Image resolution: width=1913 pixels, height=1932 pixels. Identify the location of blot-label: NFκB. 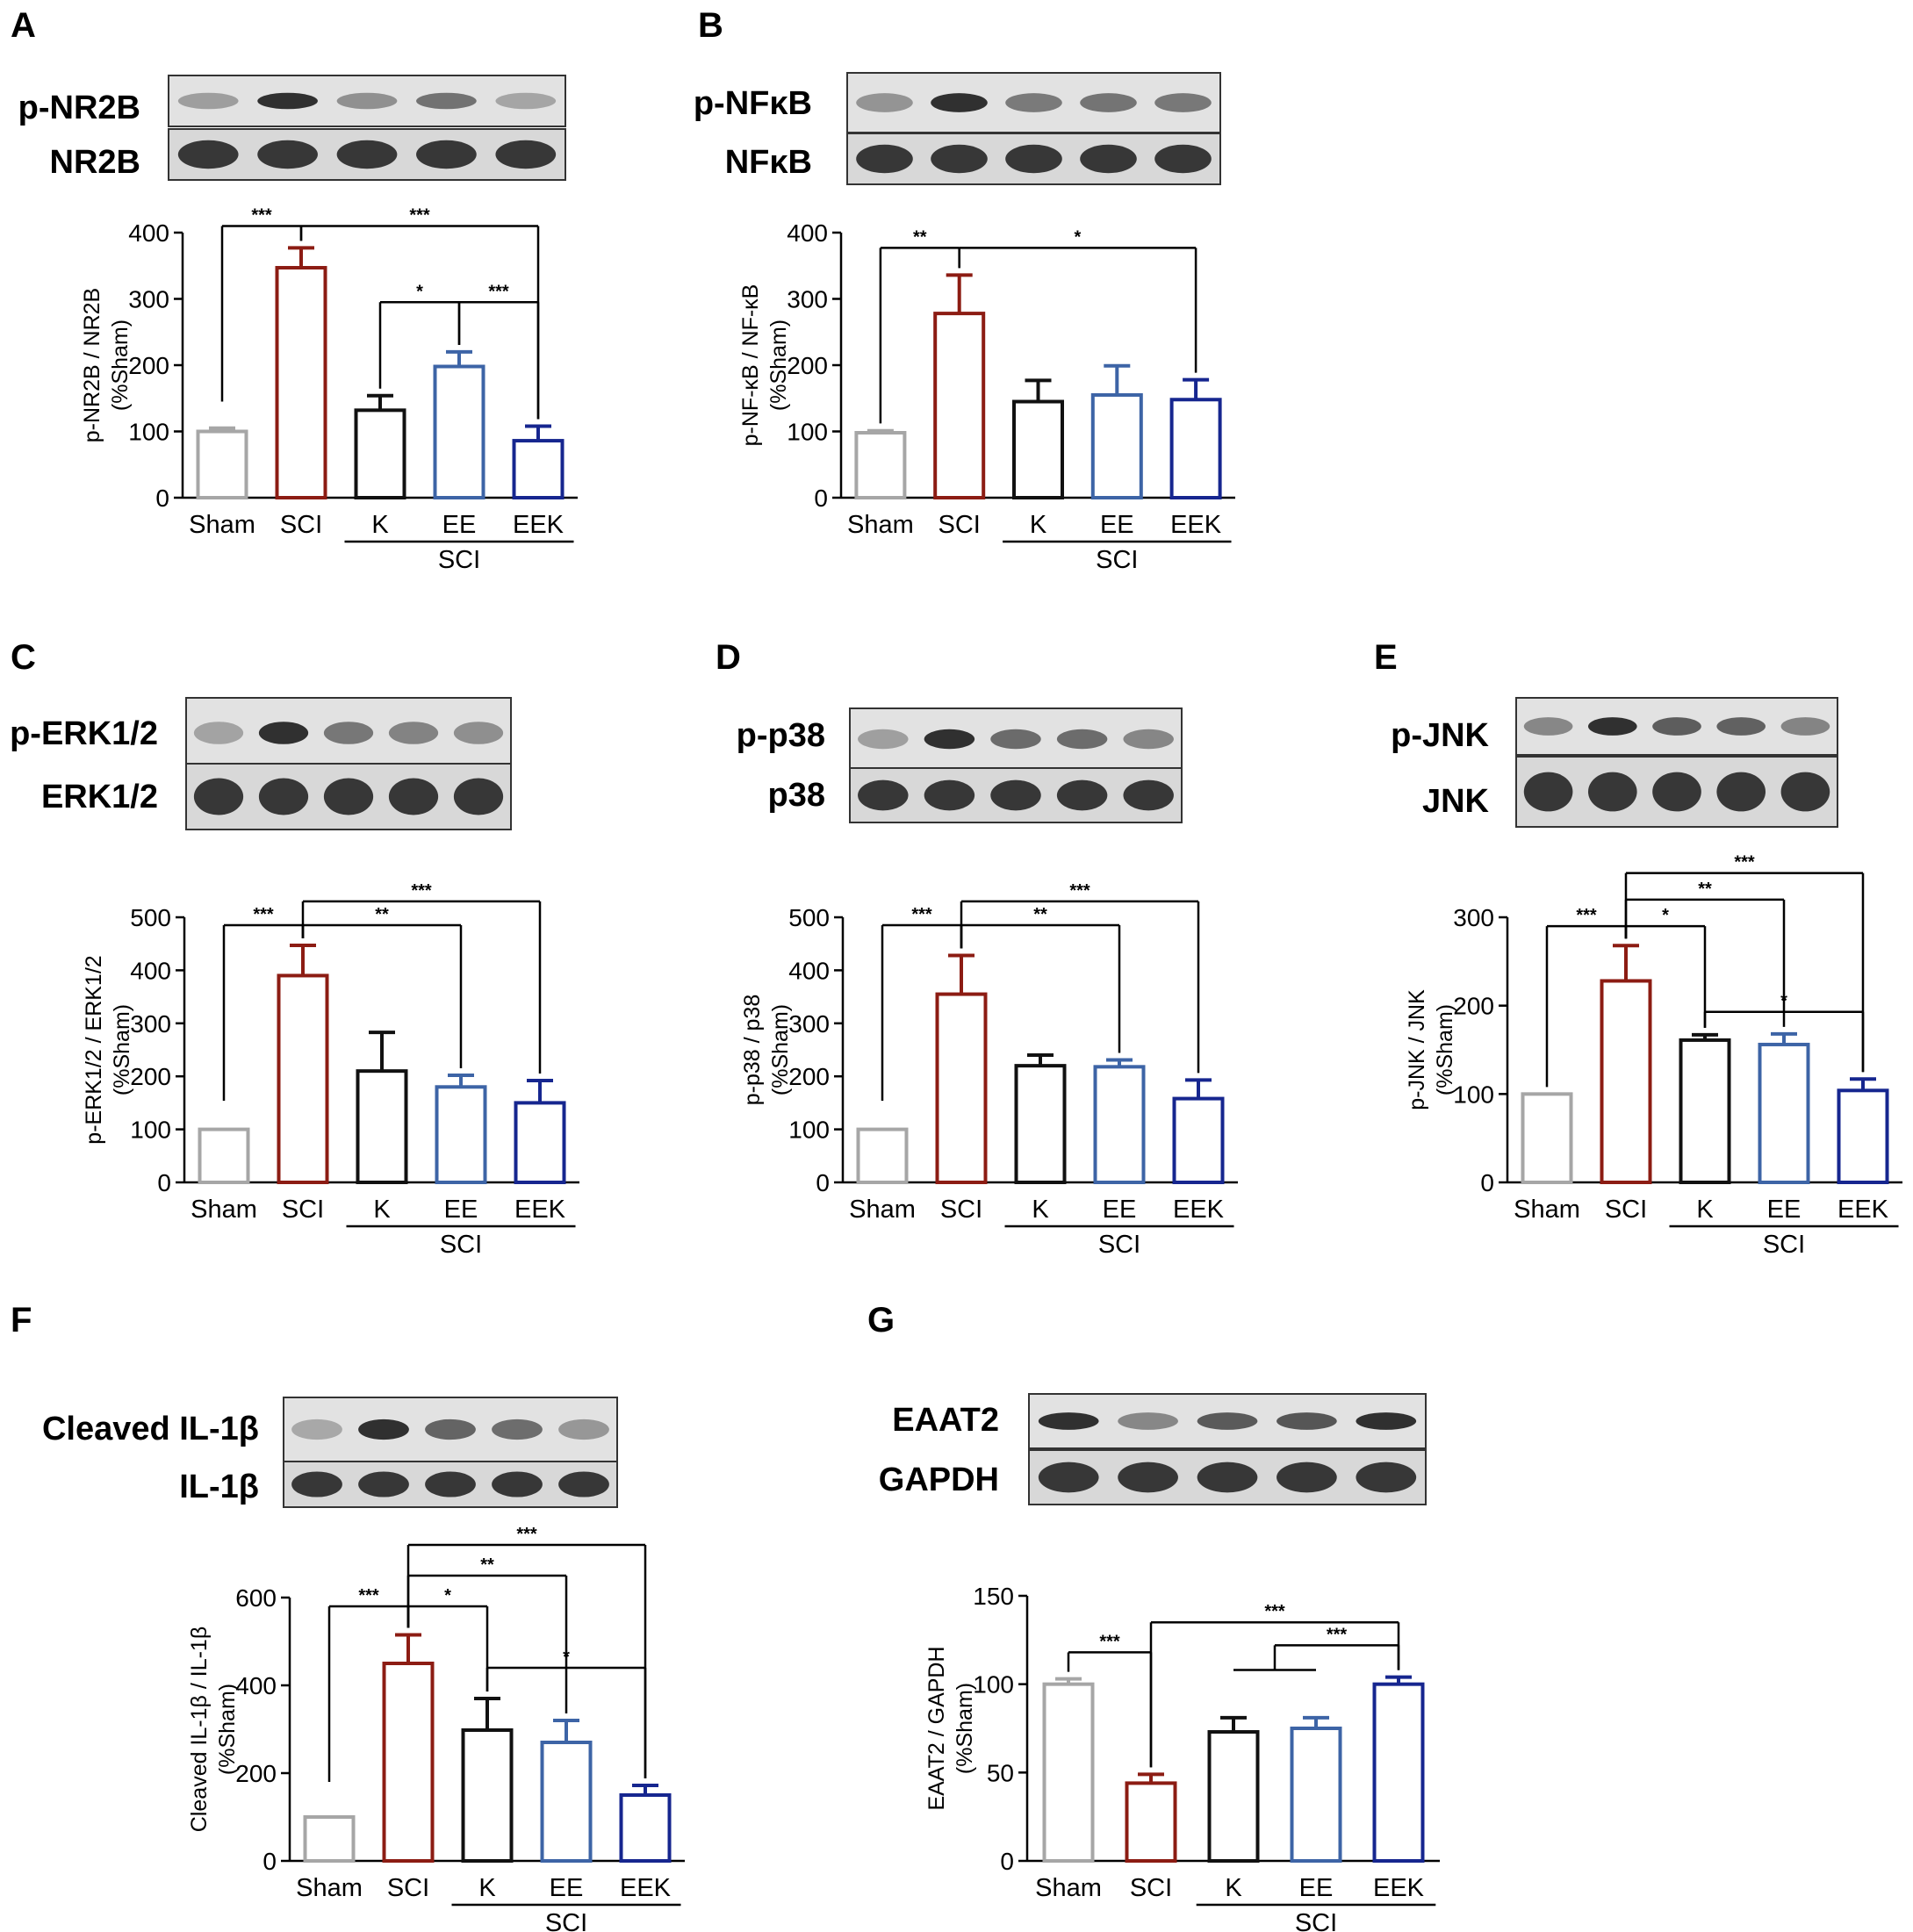
(769, 162).